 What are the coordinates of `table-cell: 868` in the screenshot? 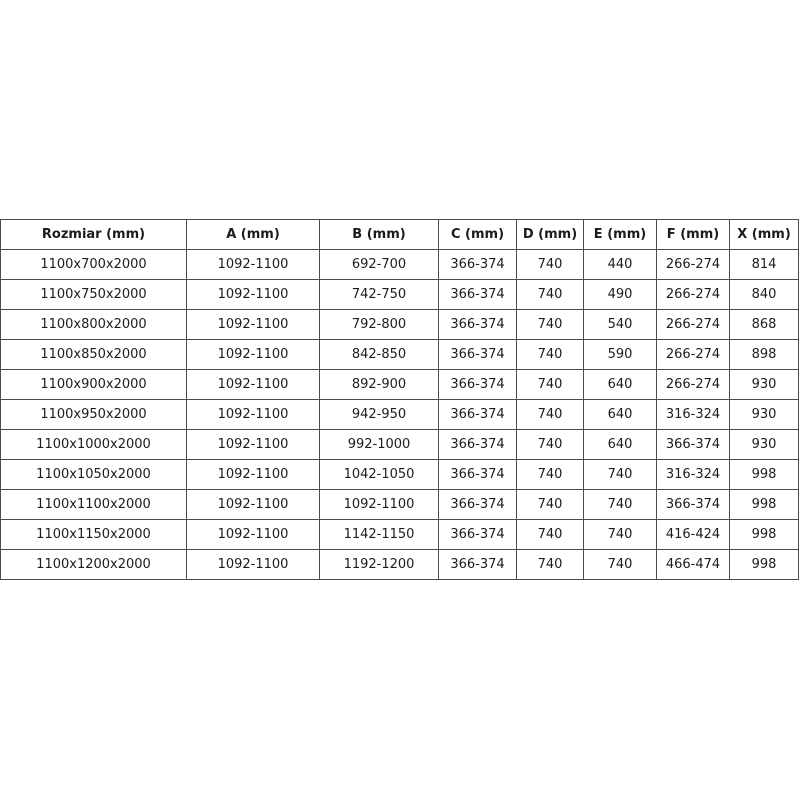 It's located at (764, 324).